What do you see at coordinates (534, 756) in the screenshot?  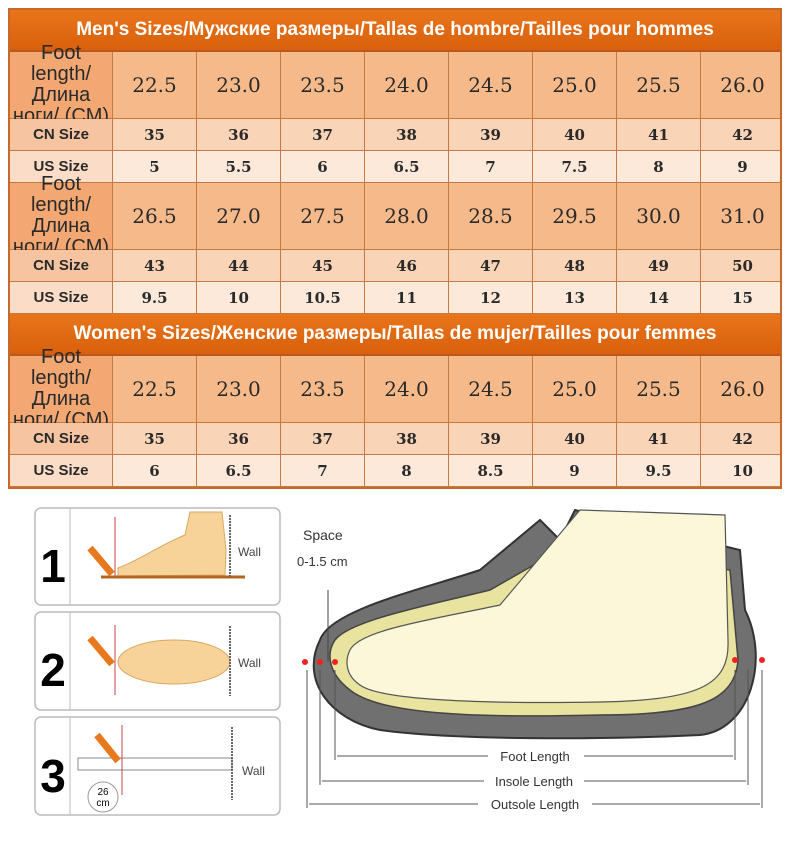 I see `foot-length-label: Foot Length` at bounding box center [534, 756].